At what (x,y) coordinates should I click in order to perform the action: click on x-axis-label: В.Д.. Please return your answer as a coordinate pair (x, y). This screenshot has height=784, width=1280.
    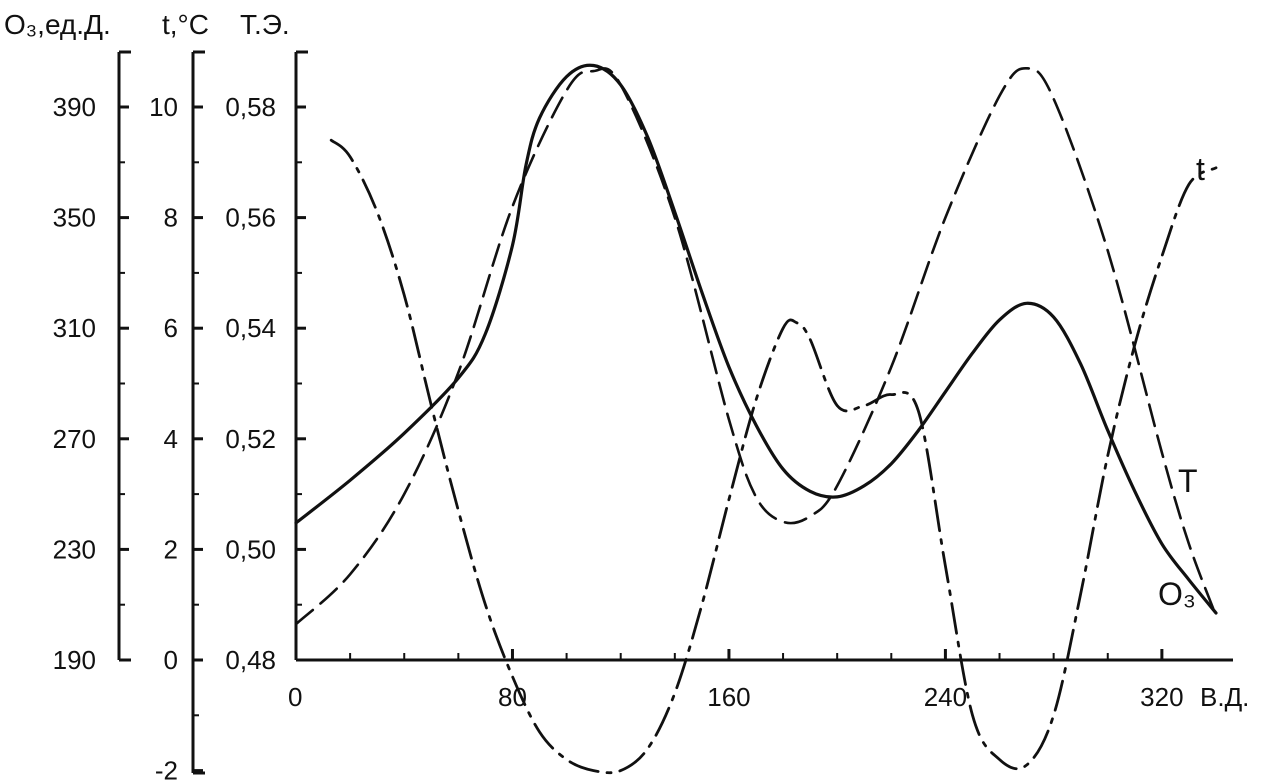
    Looking at the image, I should click on (1224, 697).